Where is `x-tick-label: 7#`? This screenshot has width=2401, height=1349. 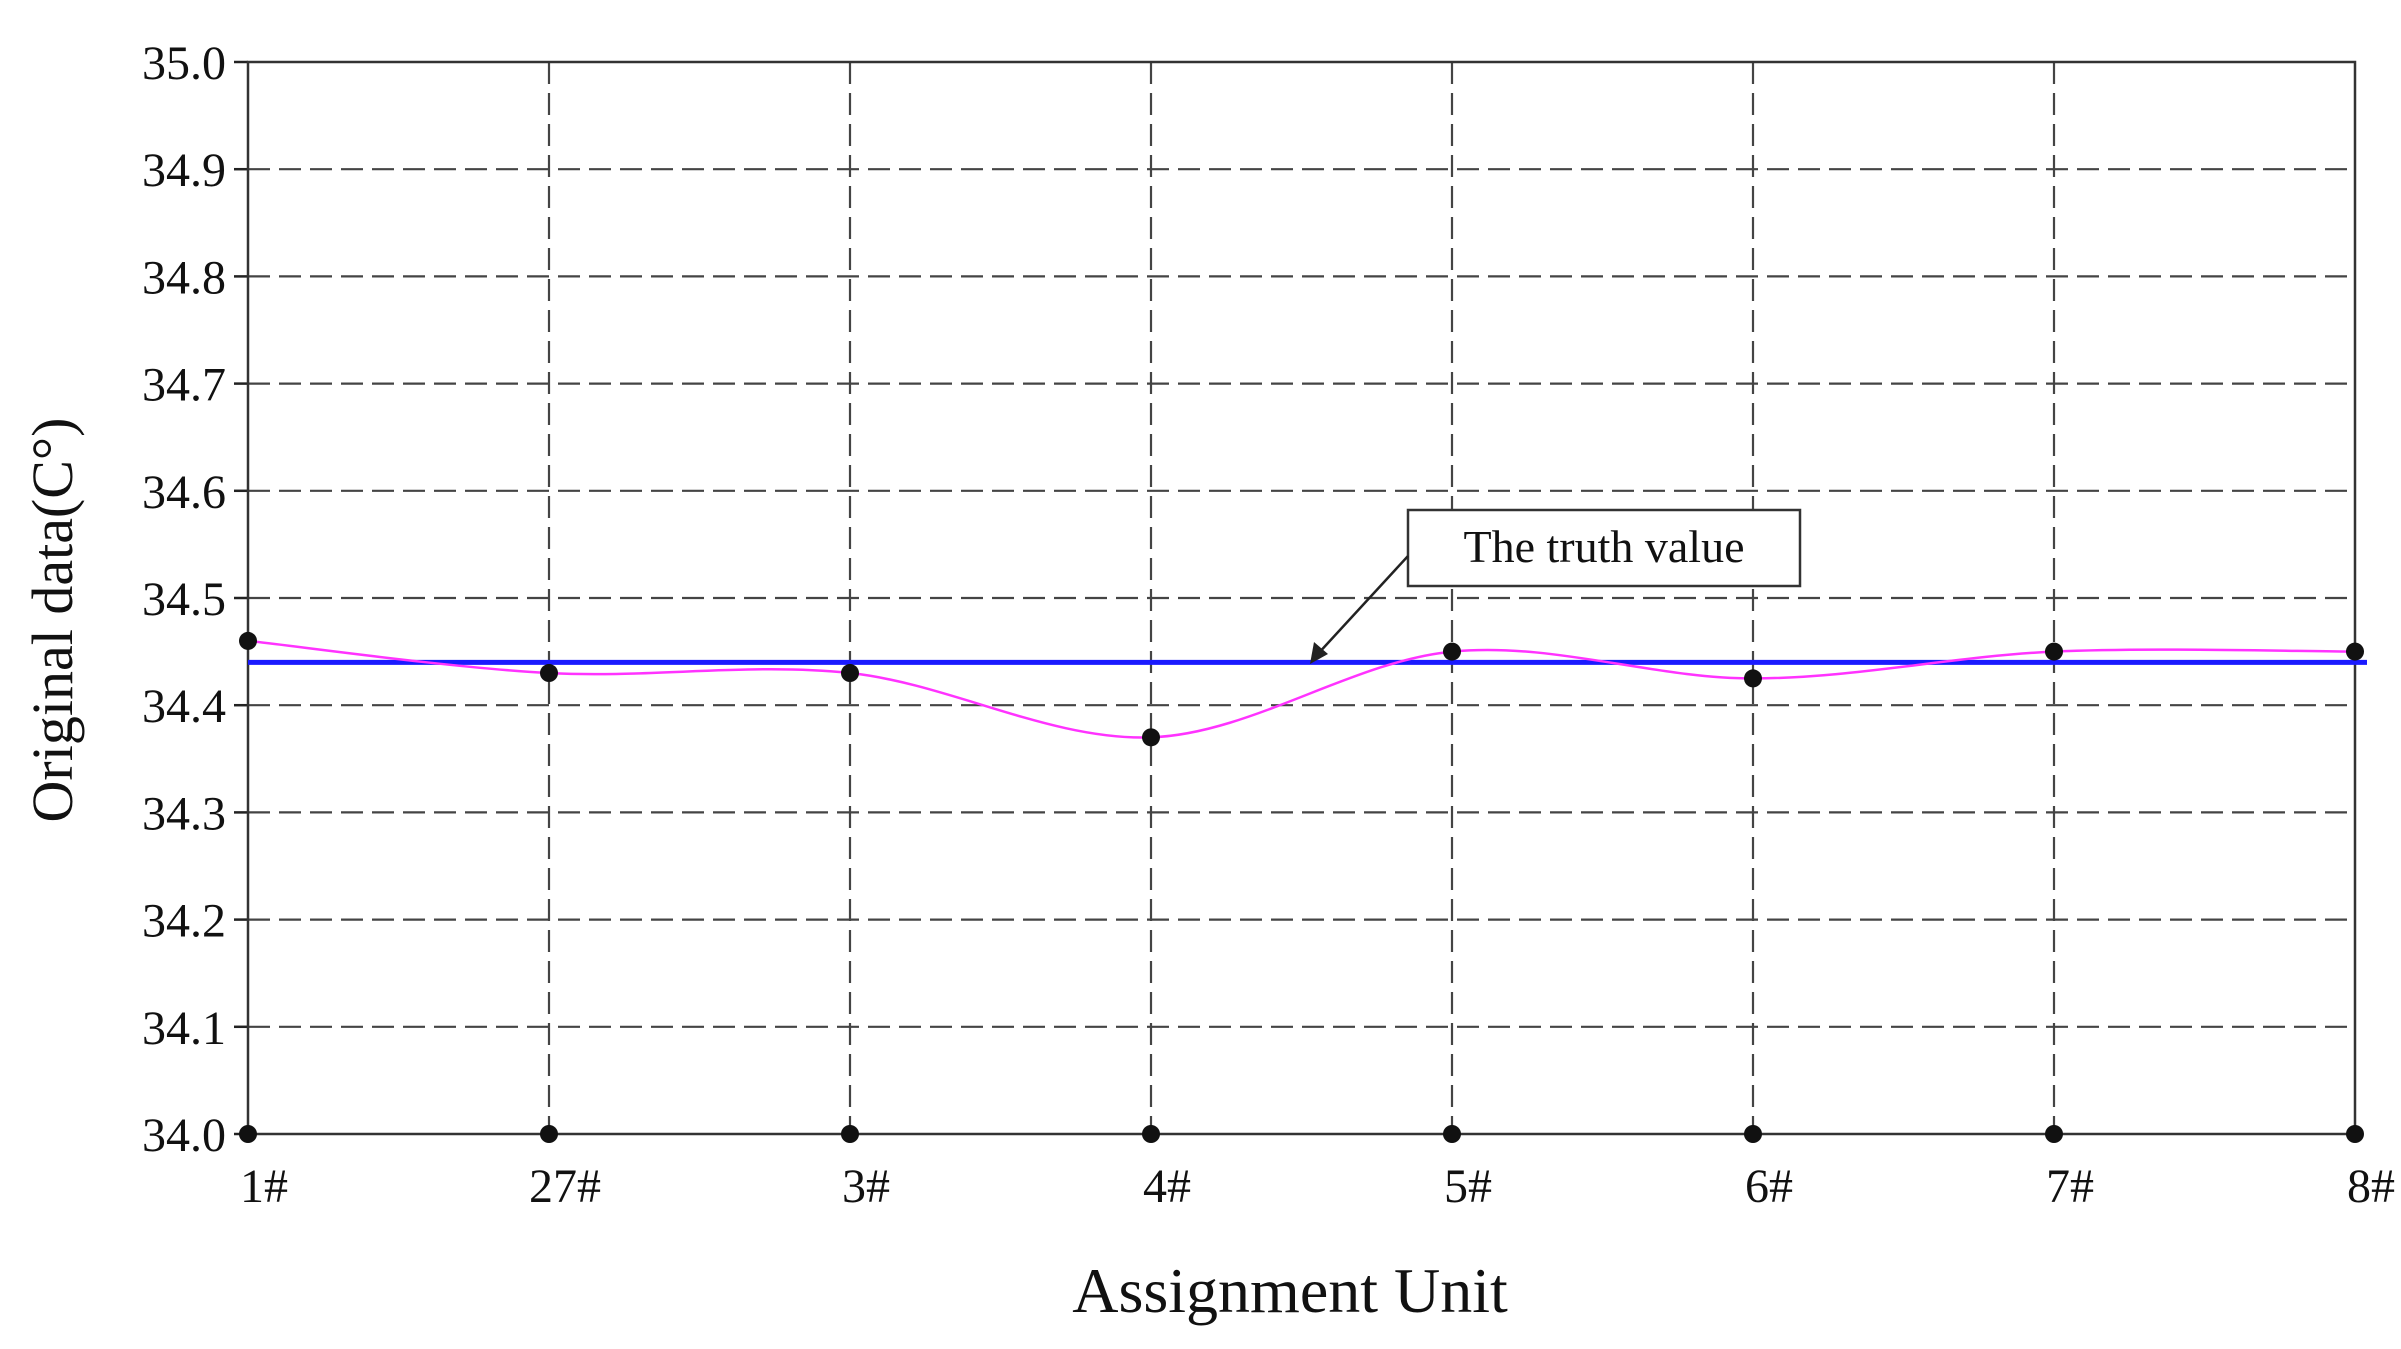
x-tick-label: 7# is located at coordinates (2070, 1186).